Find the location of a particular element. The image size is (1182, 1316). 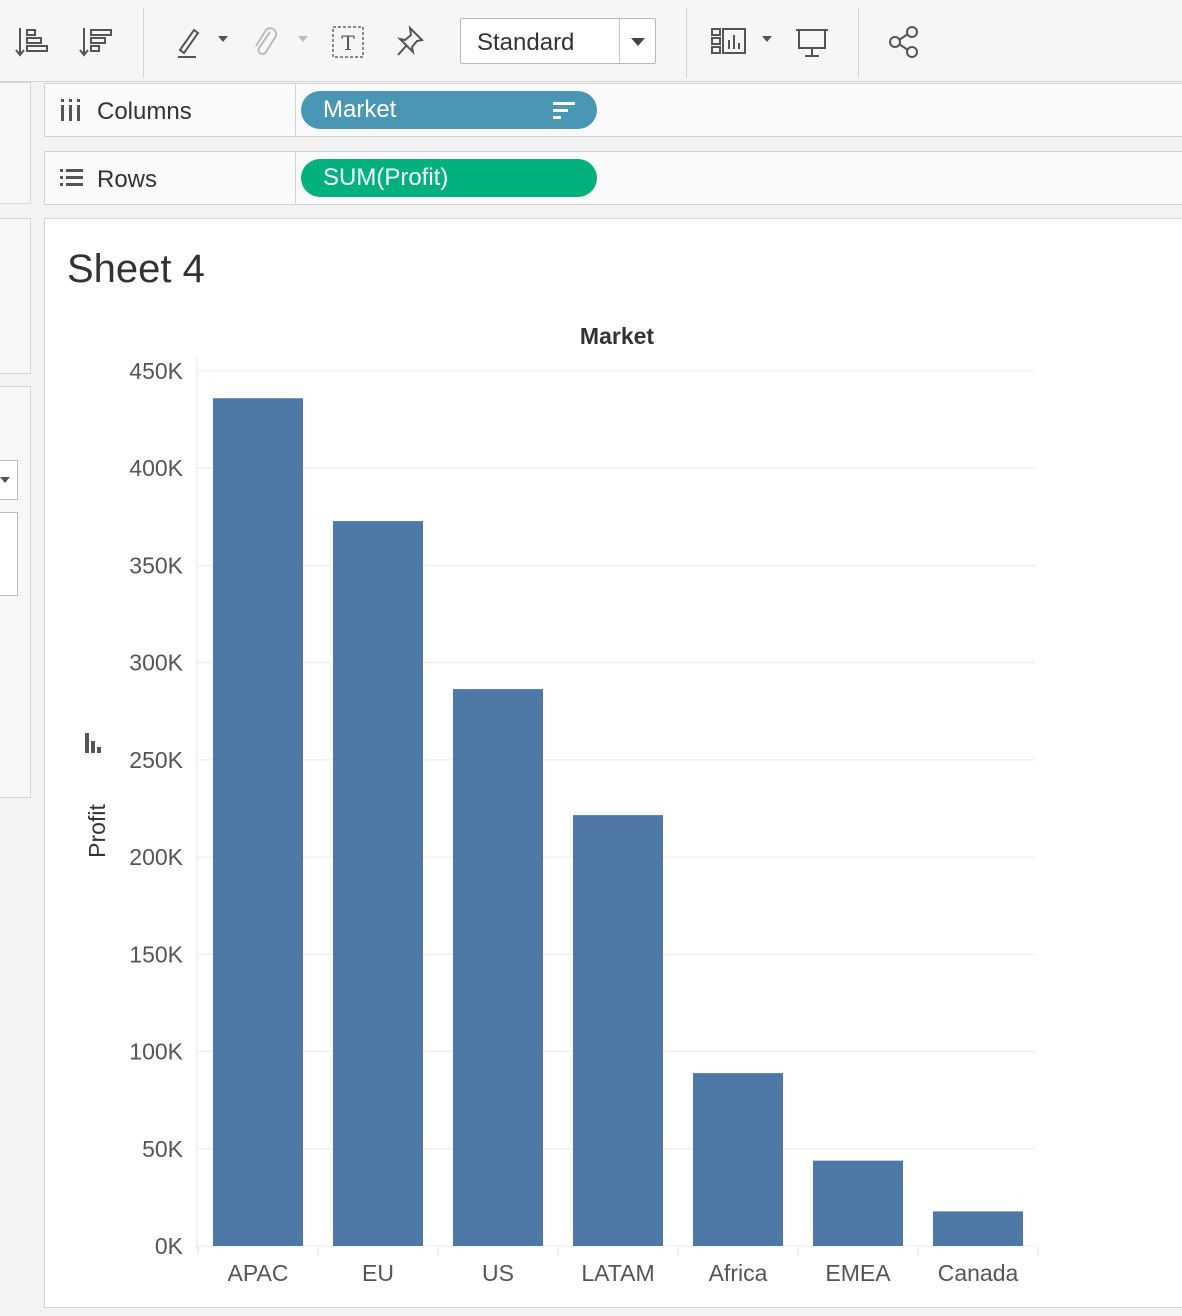

x-tick-label: LATAM is located at coordinates (617, 1273).